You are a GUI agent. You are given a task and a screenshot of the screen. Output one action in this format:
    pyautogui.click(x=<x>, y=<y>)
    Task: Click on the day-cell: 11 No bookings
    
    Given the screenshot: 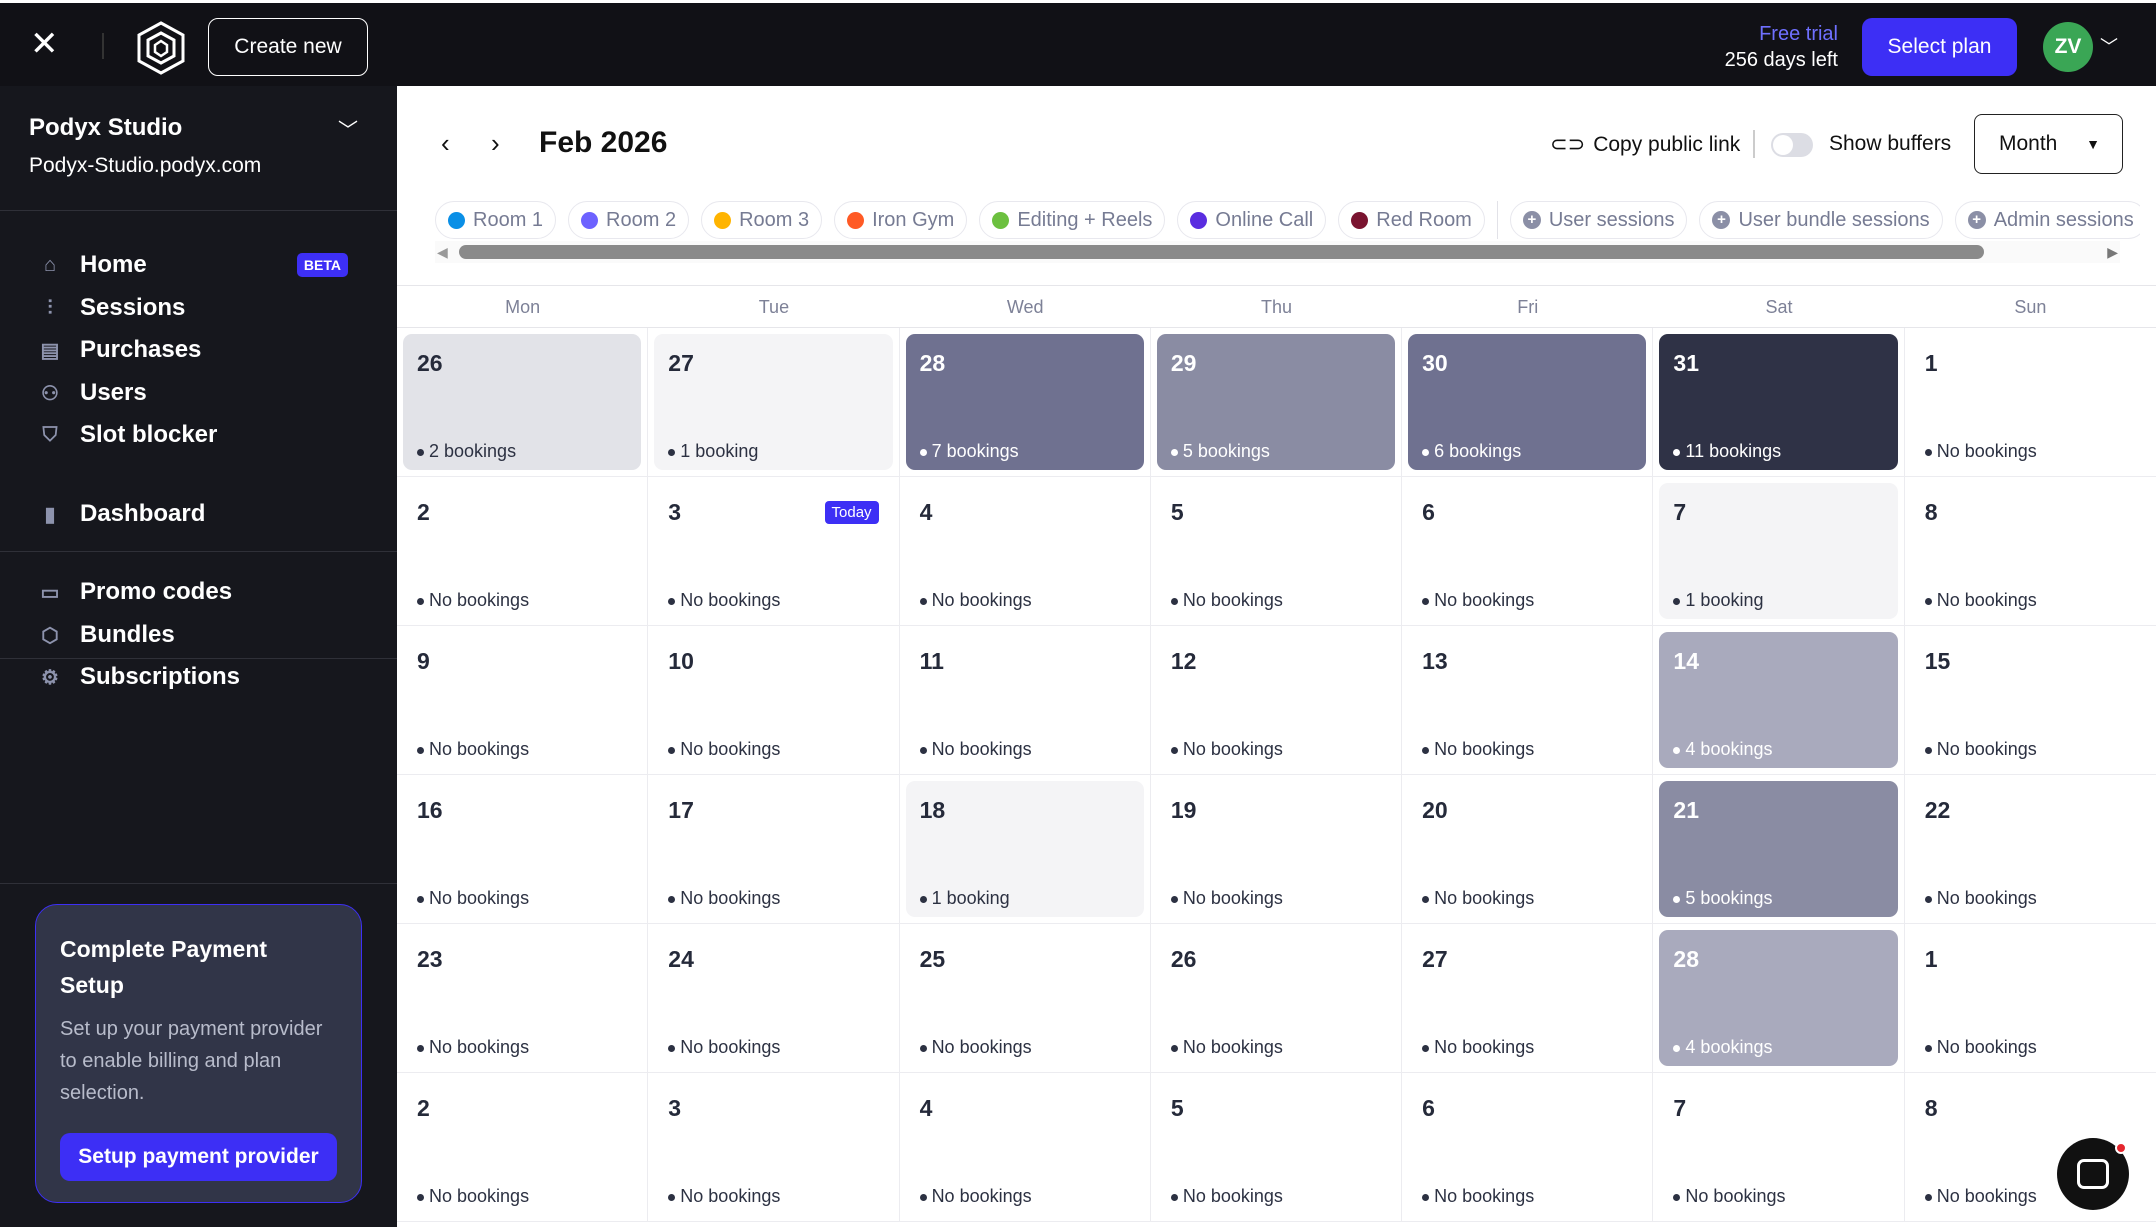 What is the action you would take?
    pyautogui.click(x=1025, y=700)
    